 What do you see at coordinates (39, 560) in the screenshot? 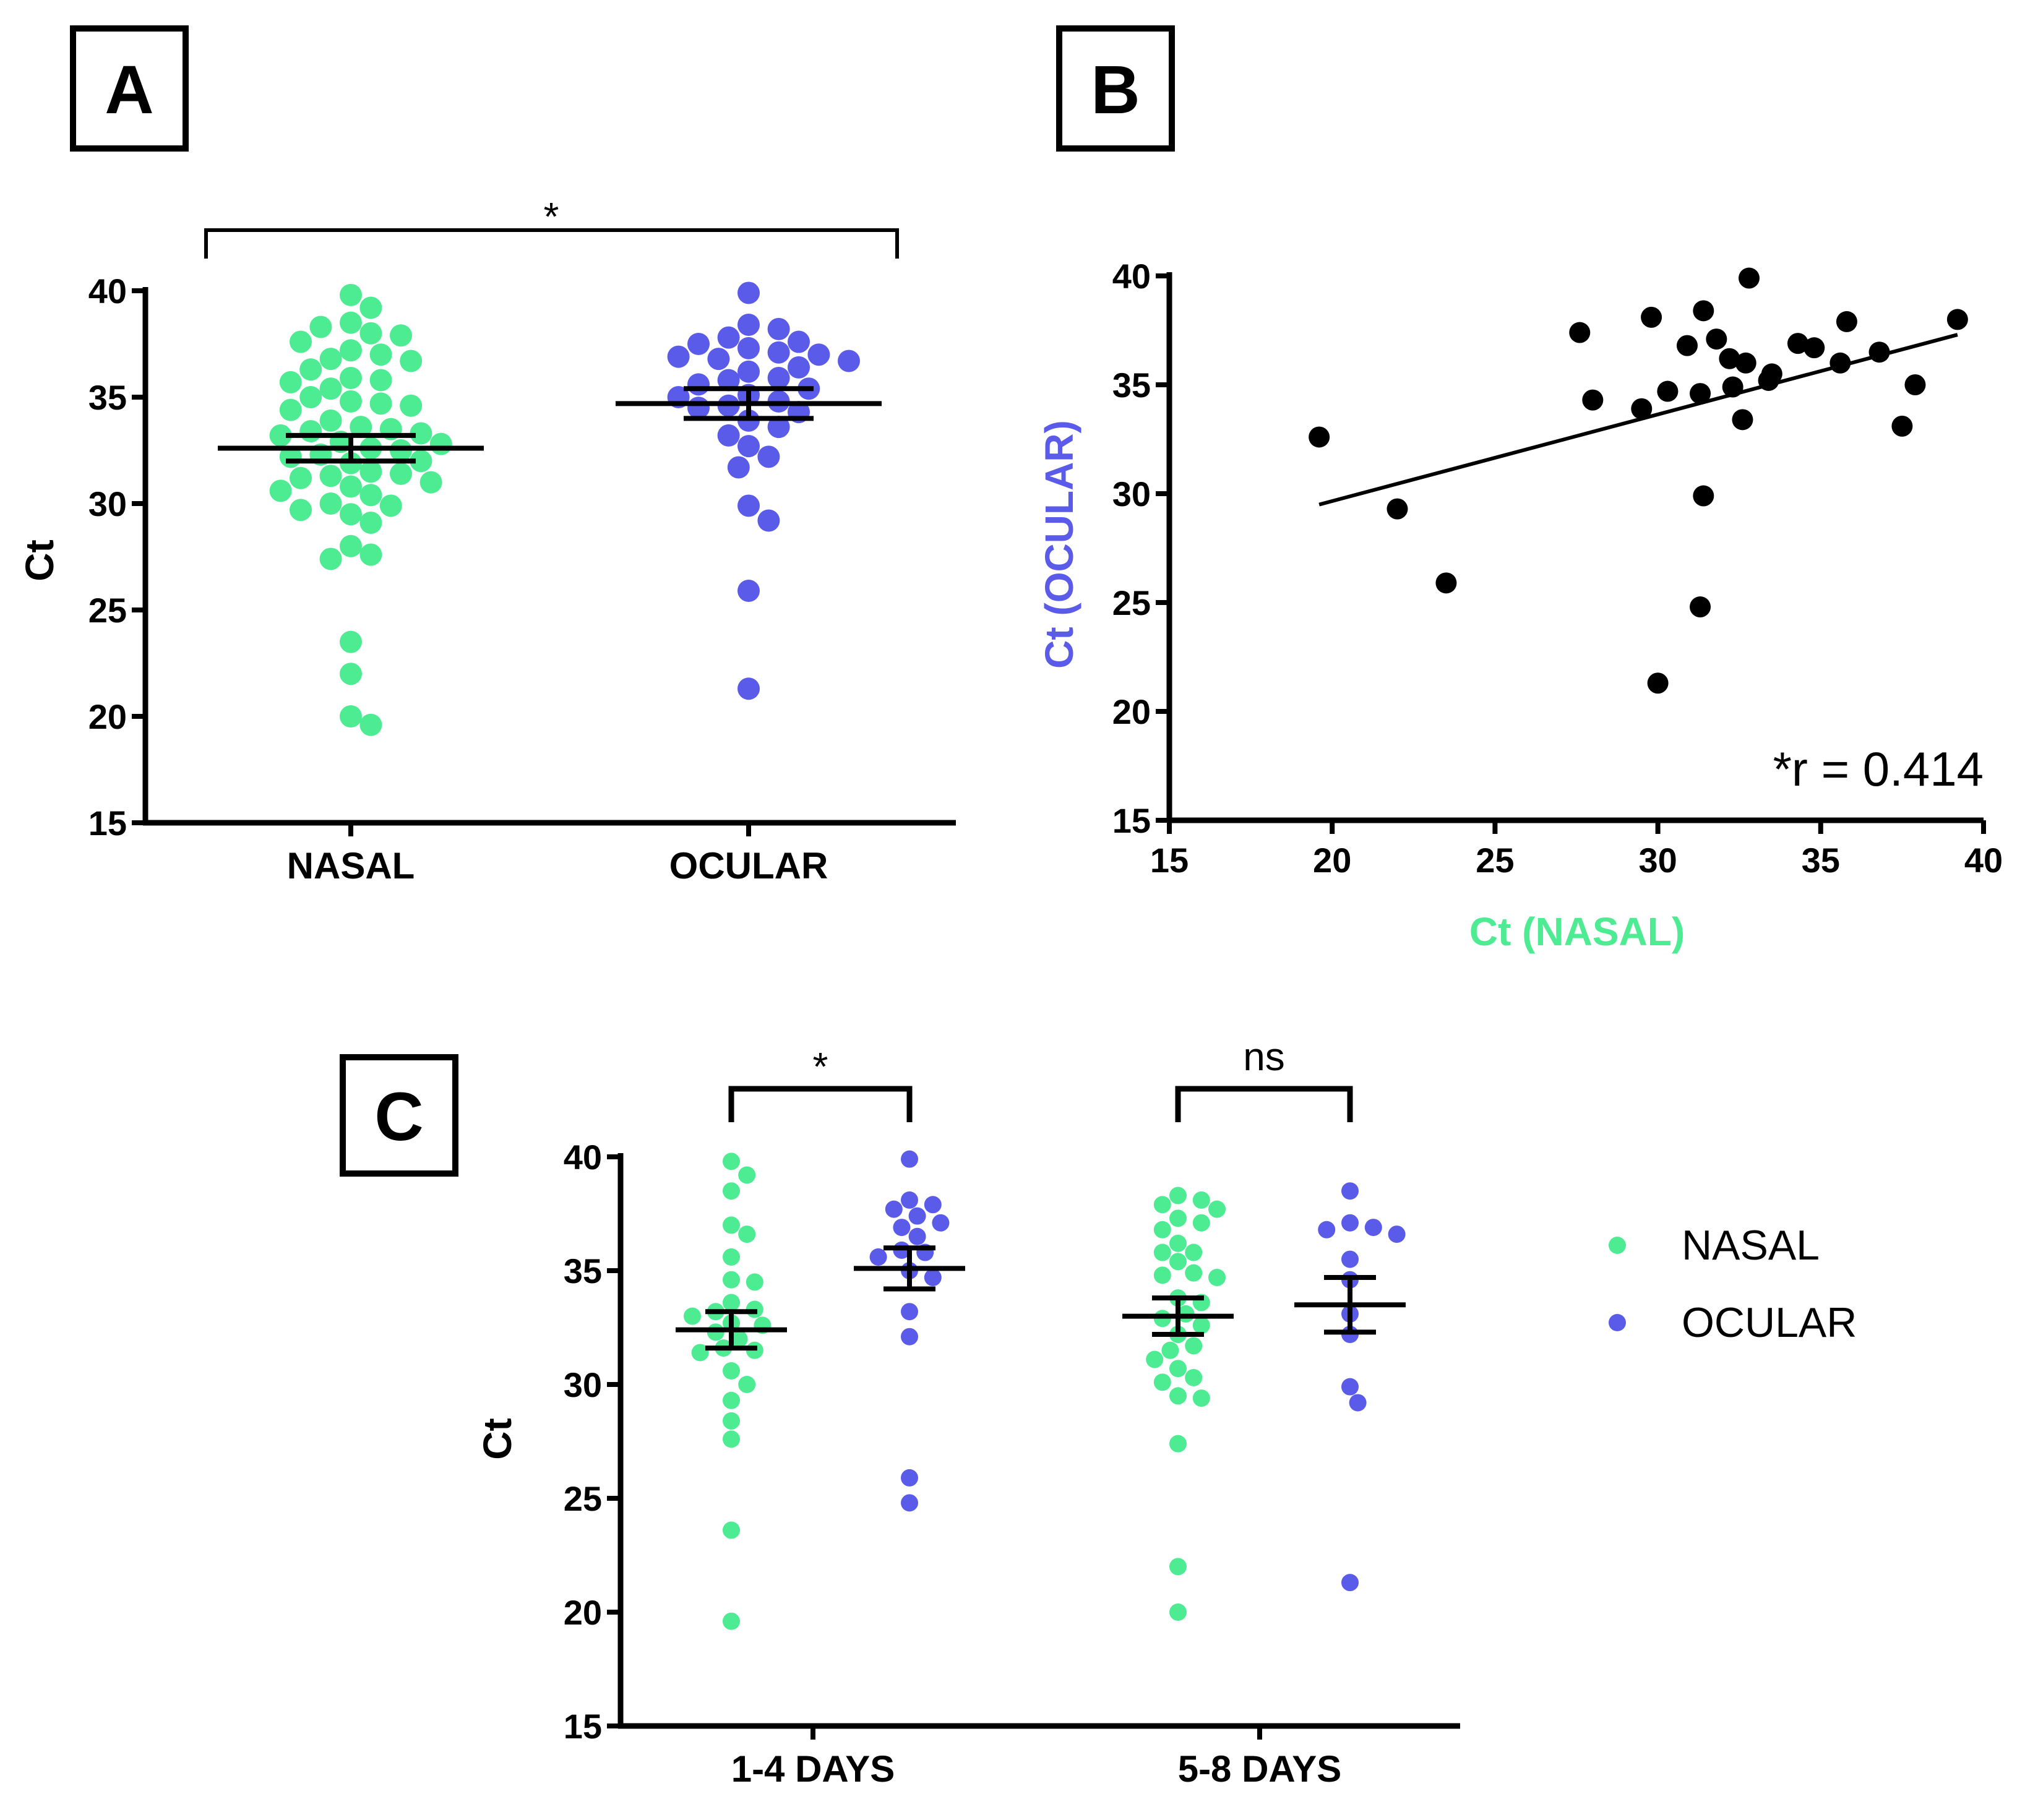
I see `panel-a-y-axis-title: Ct` at bounding box center [39, 560].